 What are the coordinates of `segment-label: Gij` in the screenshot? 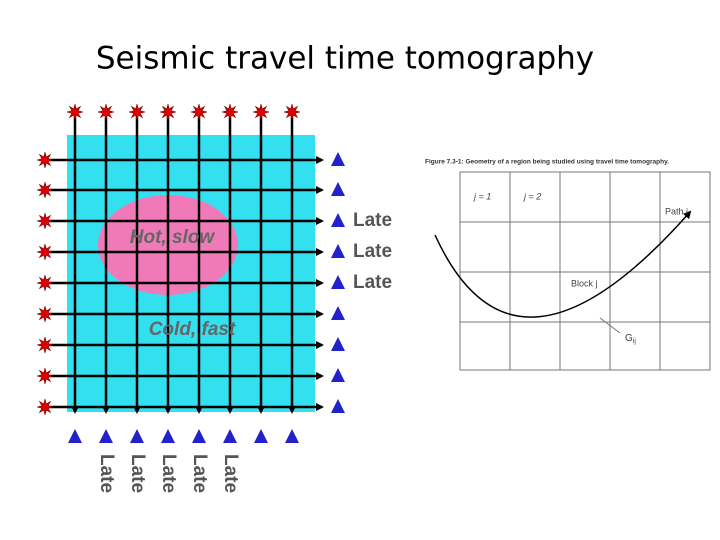 It's located at (630, 339).